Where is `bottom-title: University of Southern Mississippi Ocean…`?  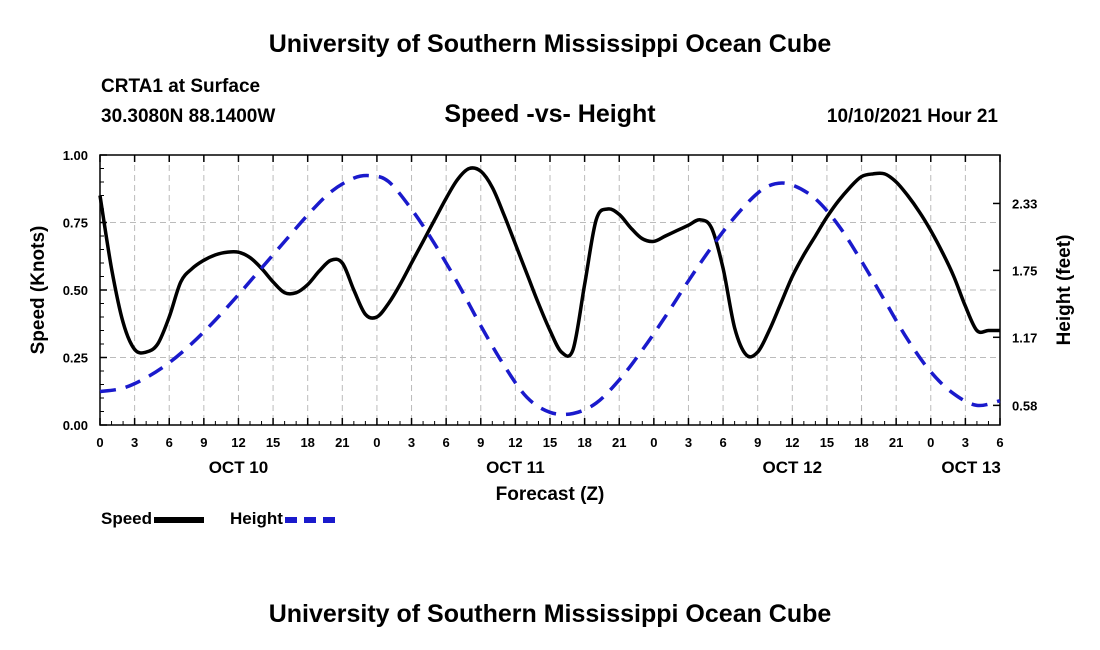
bottom-title: University of Southern Mississippi Ocean… is located at coordinates (550, 614).